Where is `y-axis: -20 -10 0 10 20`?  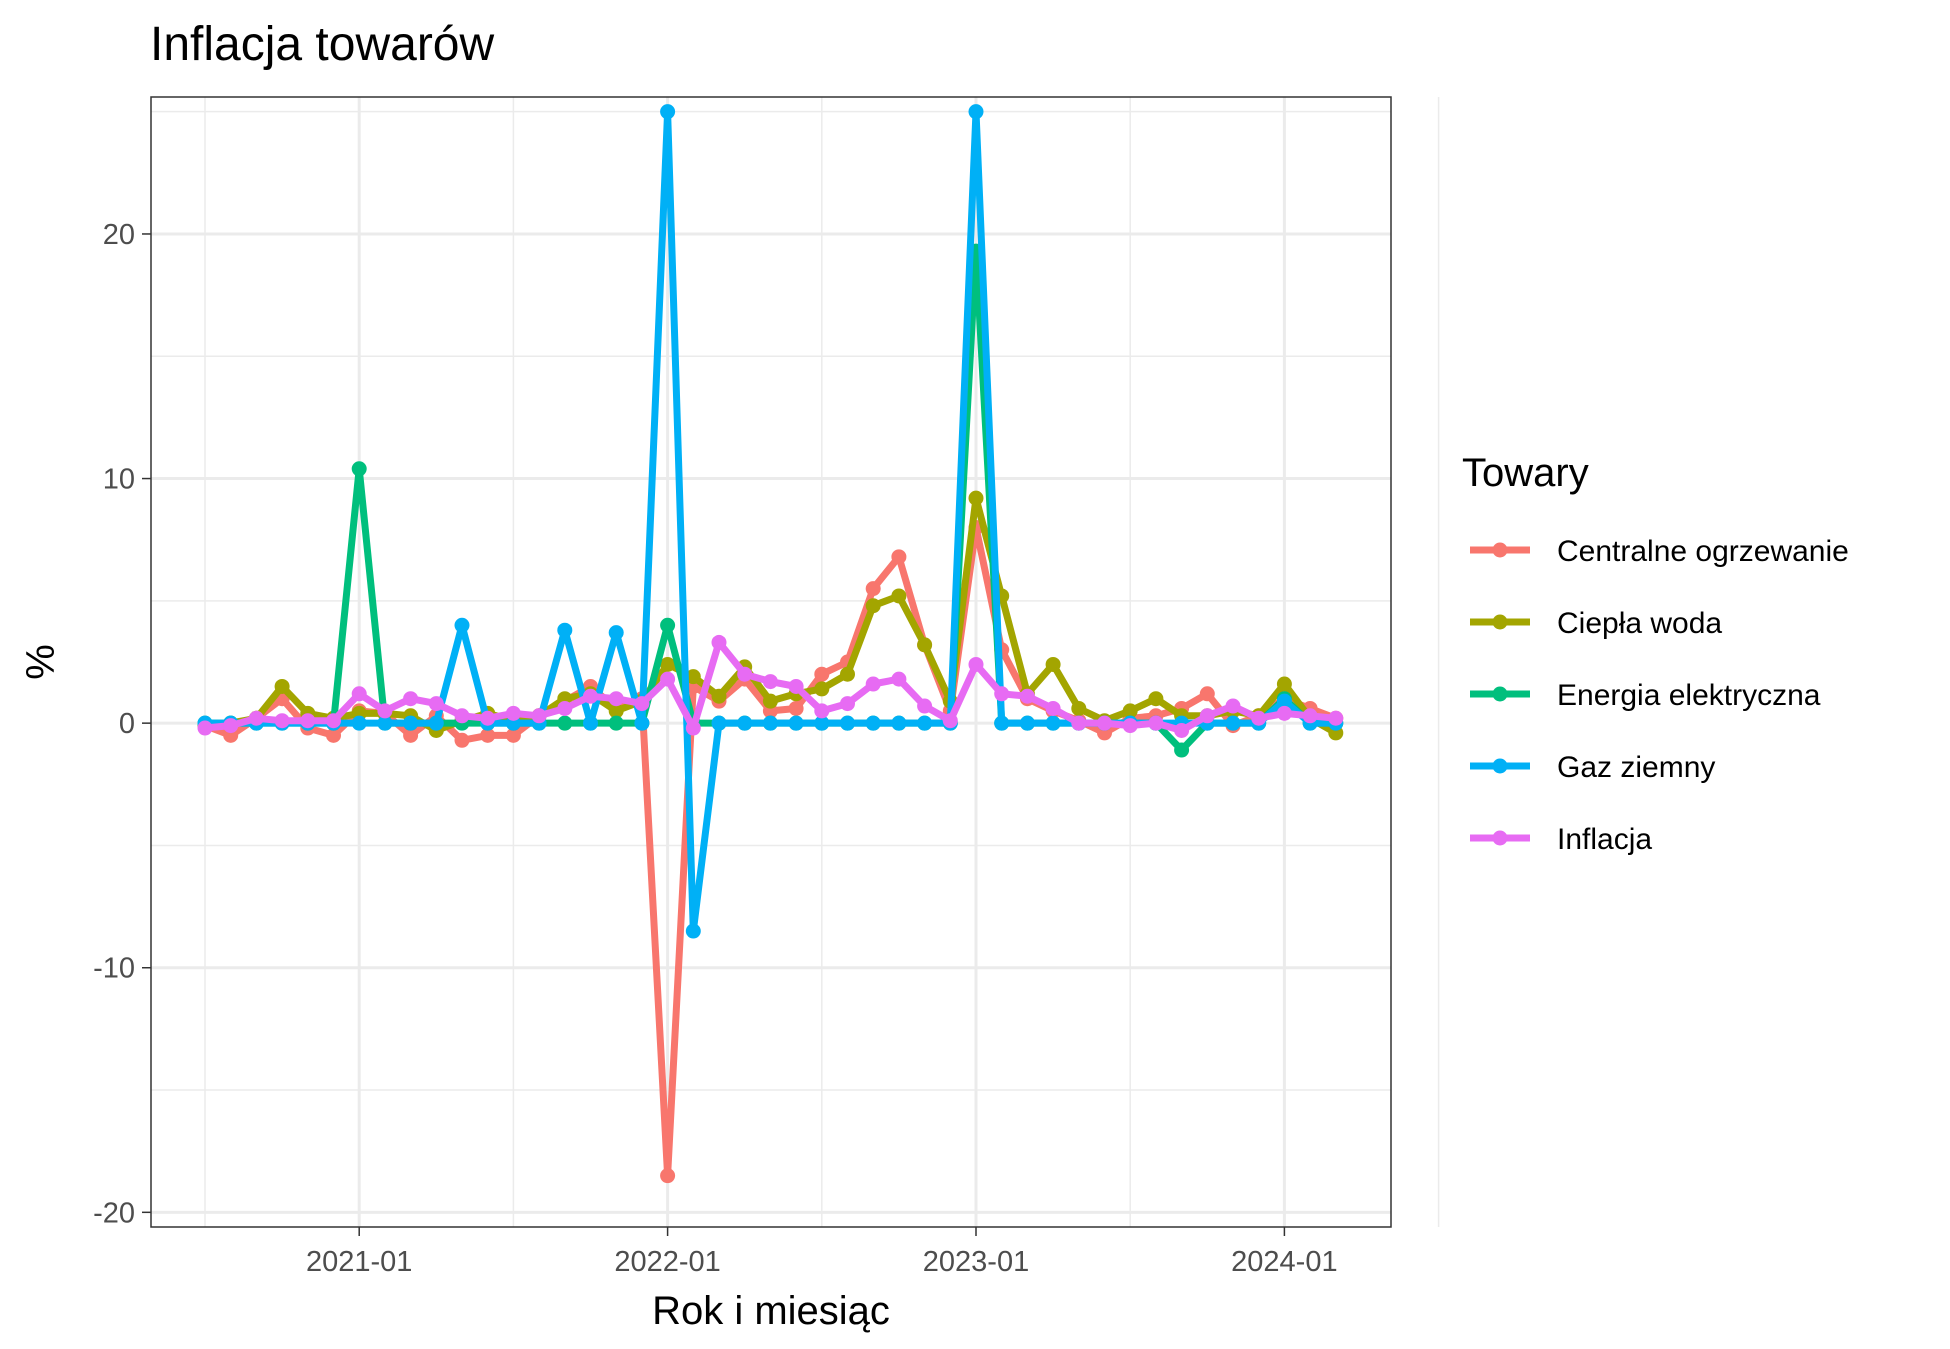
y-axis: -20 -10 0 10 20 is located at coordinates (122, 724).